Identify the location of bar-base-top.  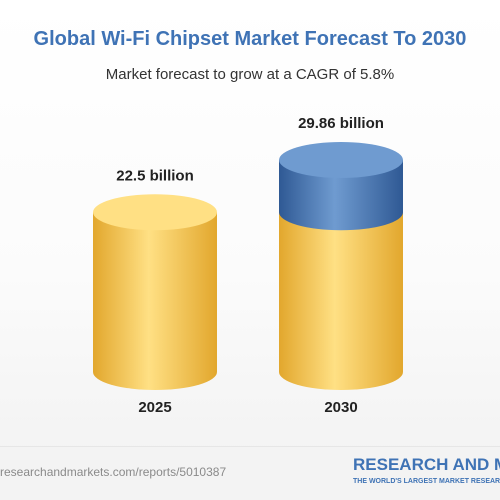
(155, 212).